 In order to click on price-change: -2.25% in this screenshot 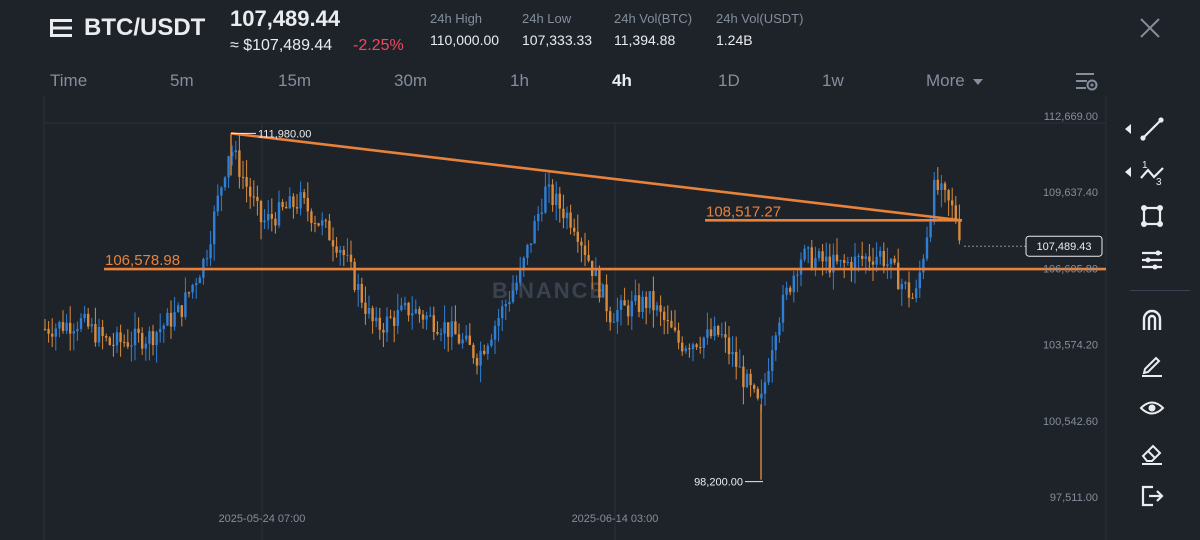, I will do `click(378, 45)`.